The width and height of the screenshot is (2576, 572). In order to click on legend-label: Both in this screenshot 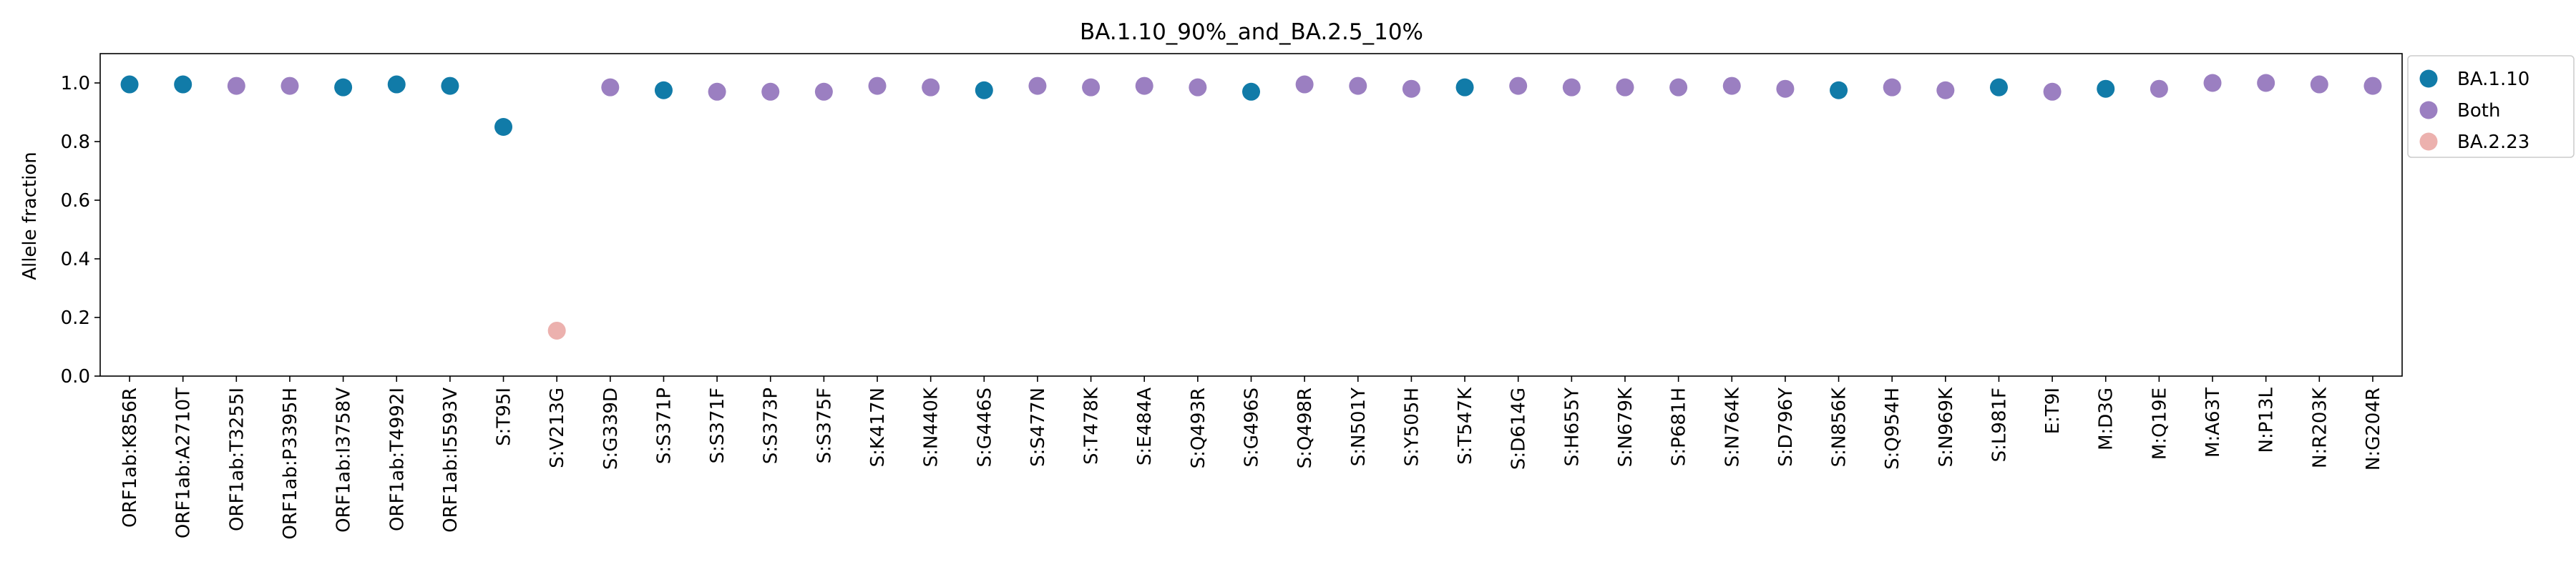, I will do `click(2478, 111)`.